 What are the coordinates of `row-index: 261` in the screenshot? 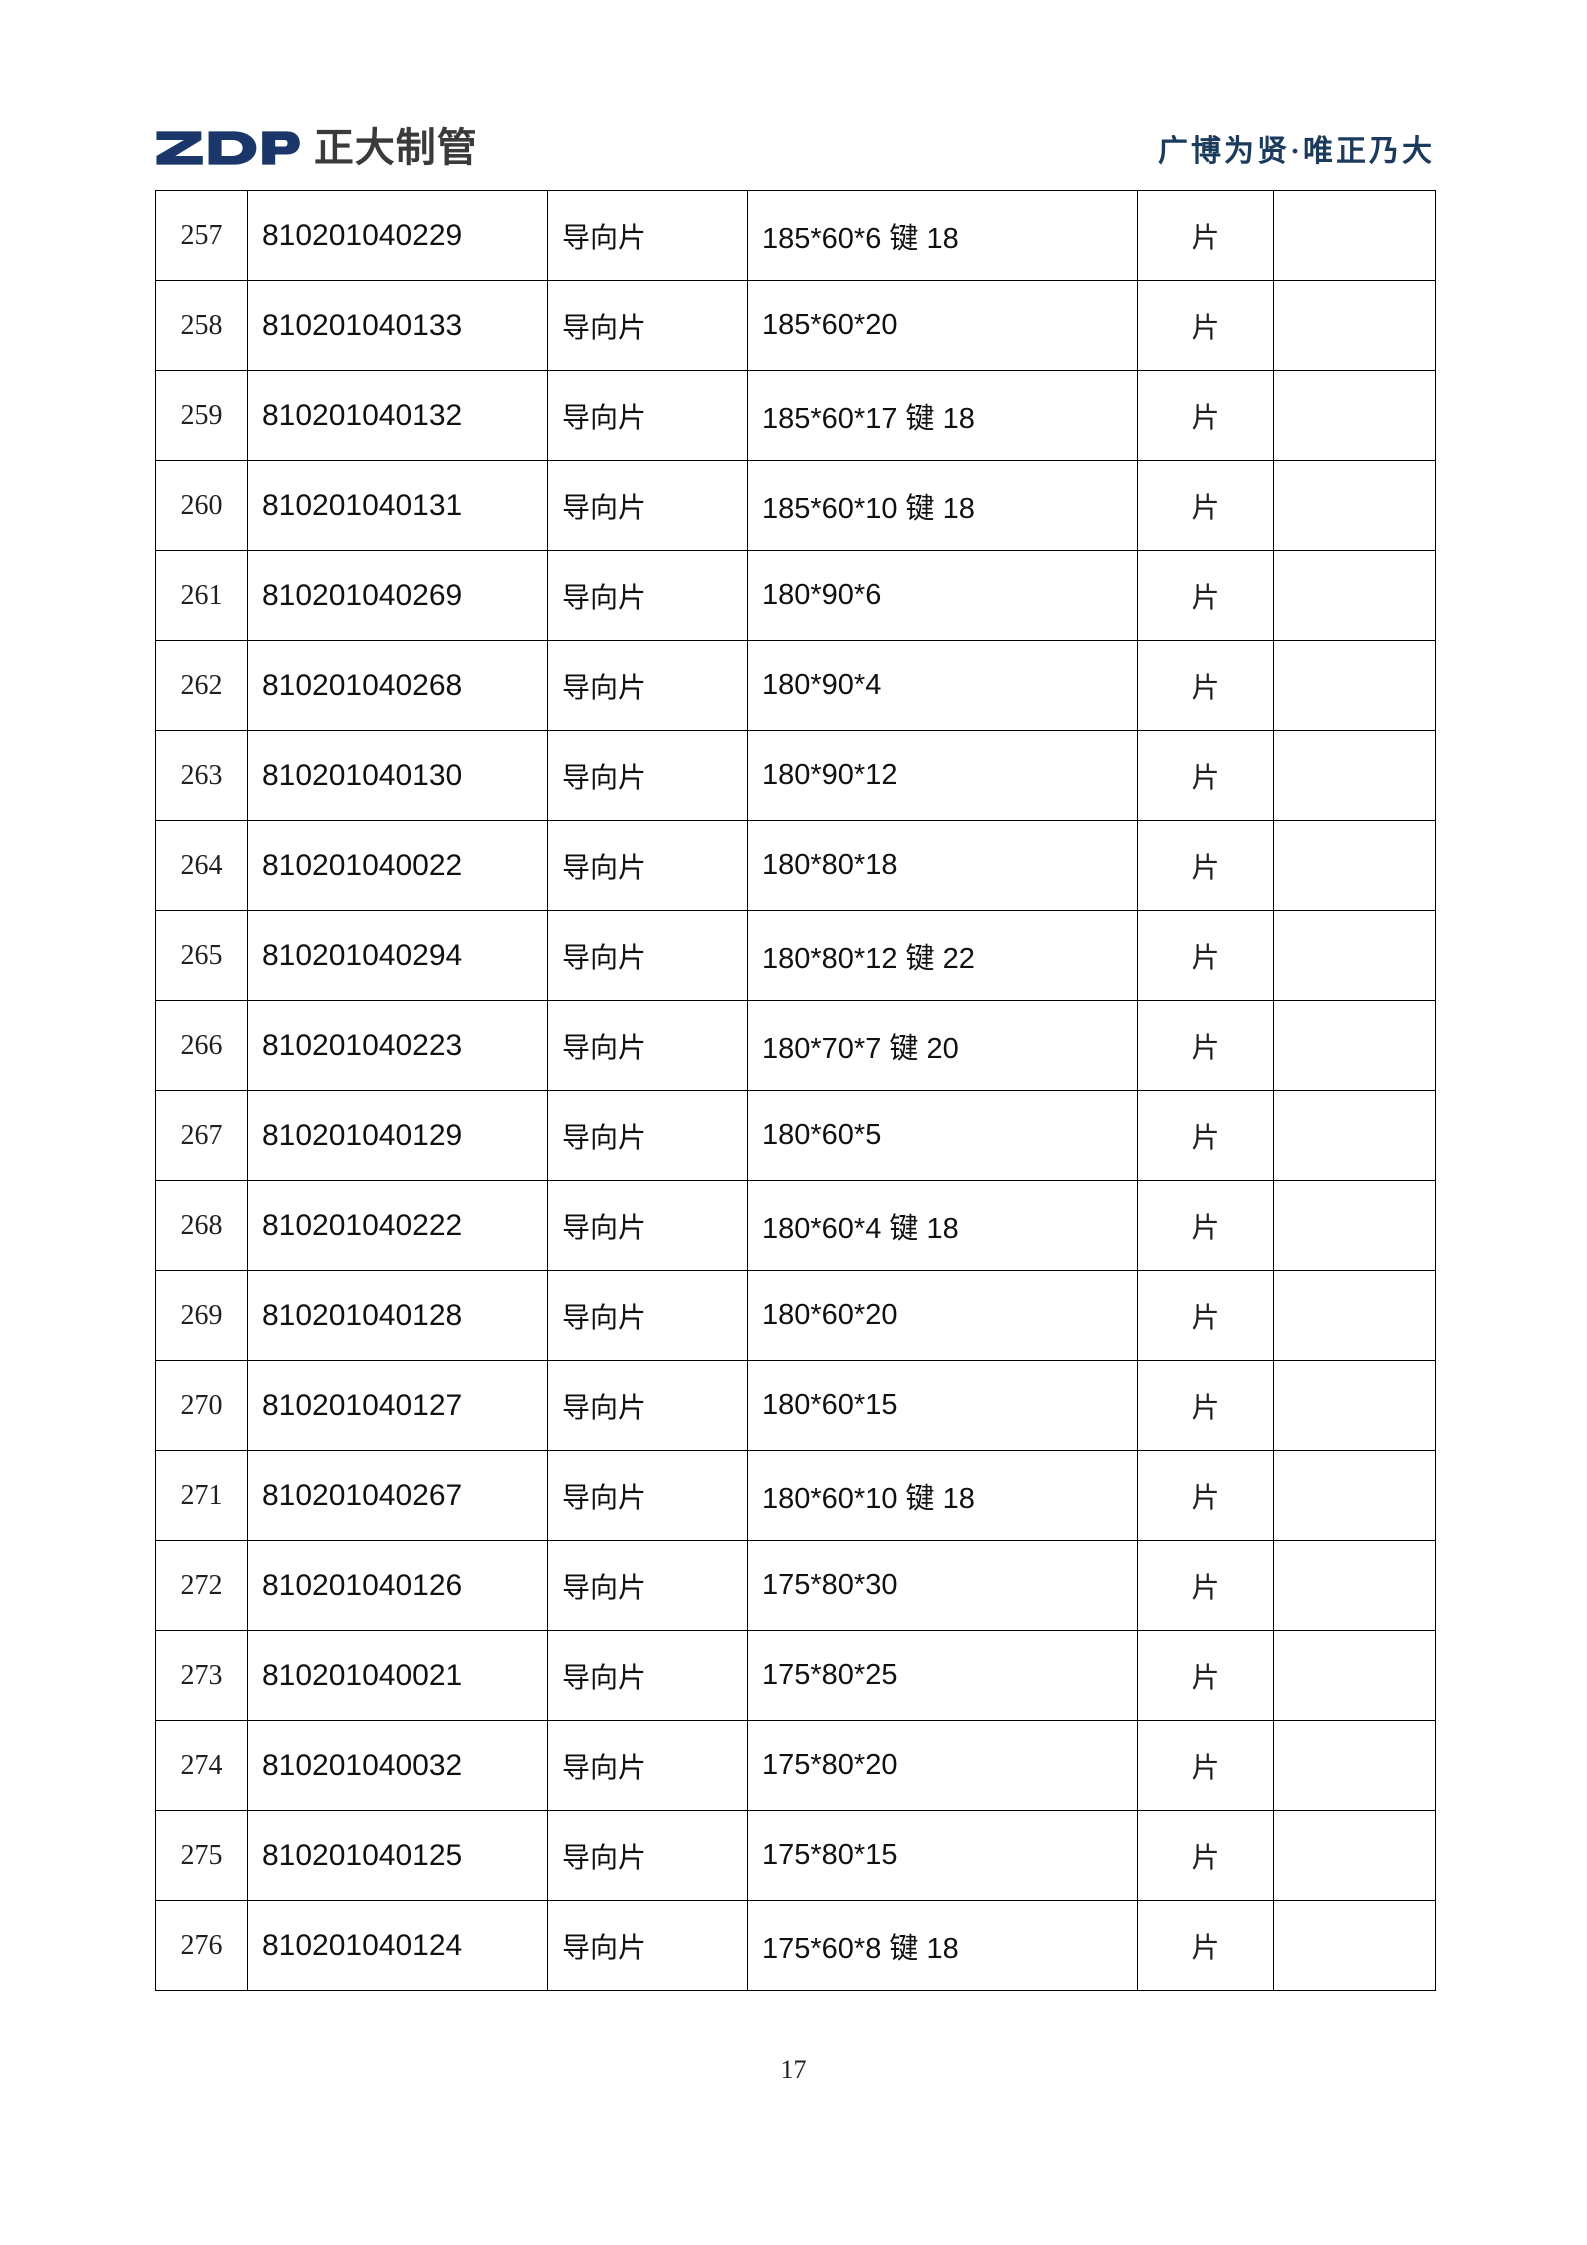 It's located at (201, 595).